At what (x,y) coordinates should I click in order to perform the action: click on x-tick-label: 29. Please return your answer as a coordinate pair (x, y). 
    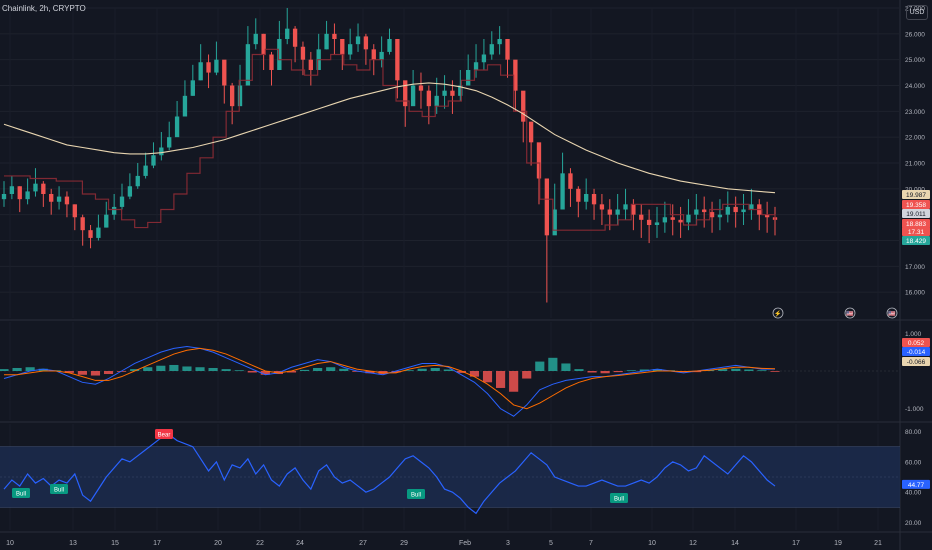
    Looking at the image, I should click on (404, 543).